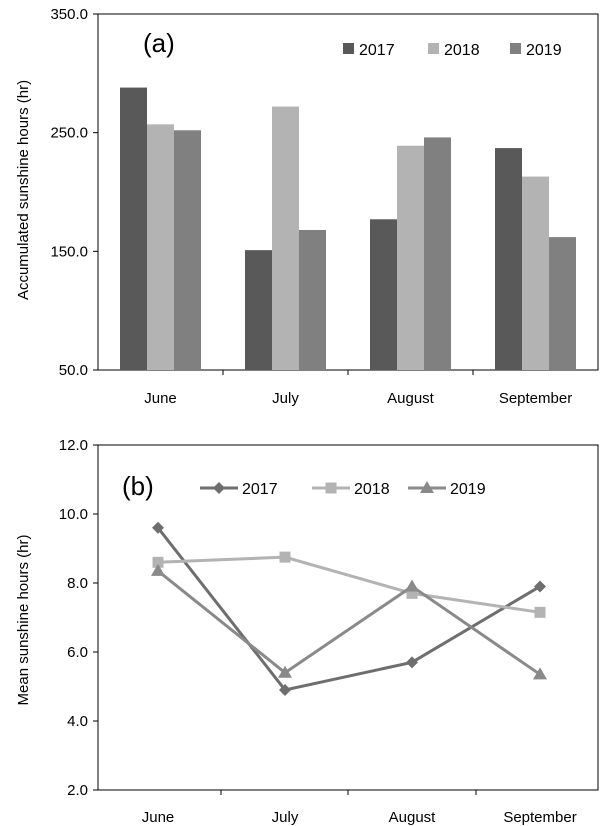 The width and height of the screenshot is (606, 826). Describe the element at coordinates (540, 586) in the screenshot. I see `line-point-2017-september` at that location.